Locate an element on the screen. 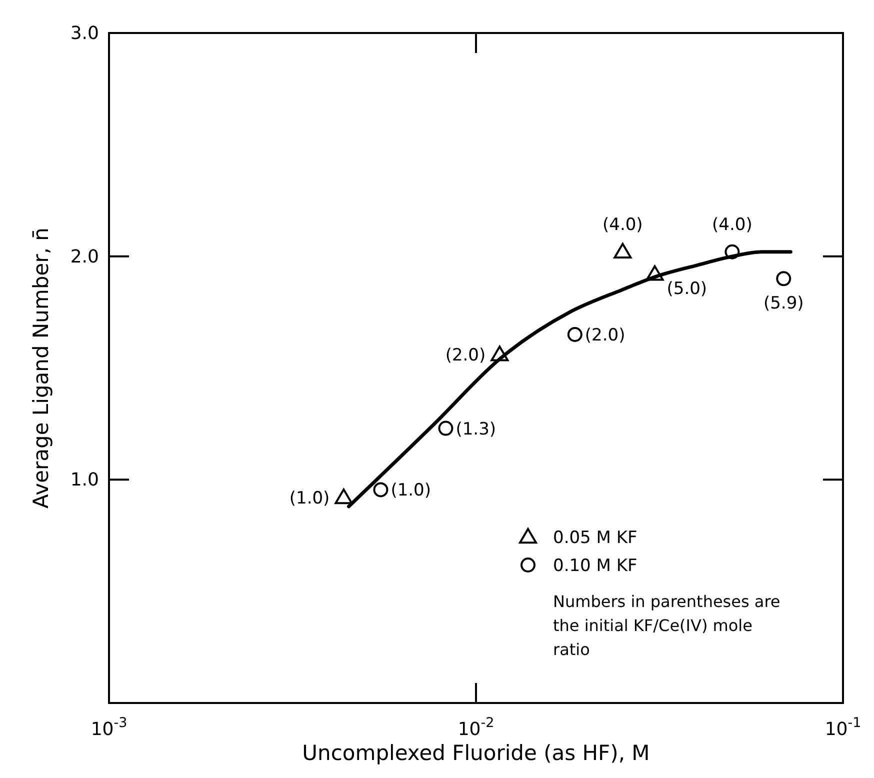 This screenshot has width=874, height=778. x-tick-label: 10$^{-1}$ is located at coordinates (843, 727).